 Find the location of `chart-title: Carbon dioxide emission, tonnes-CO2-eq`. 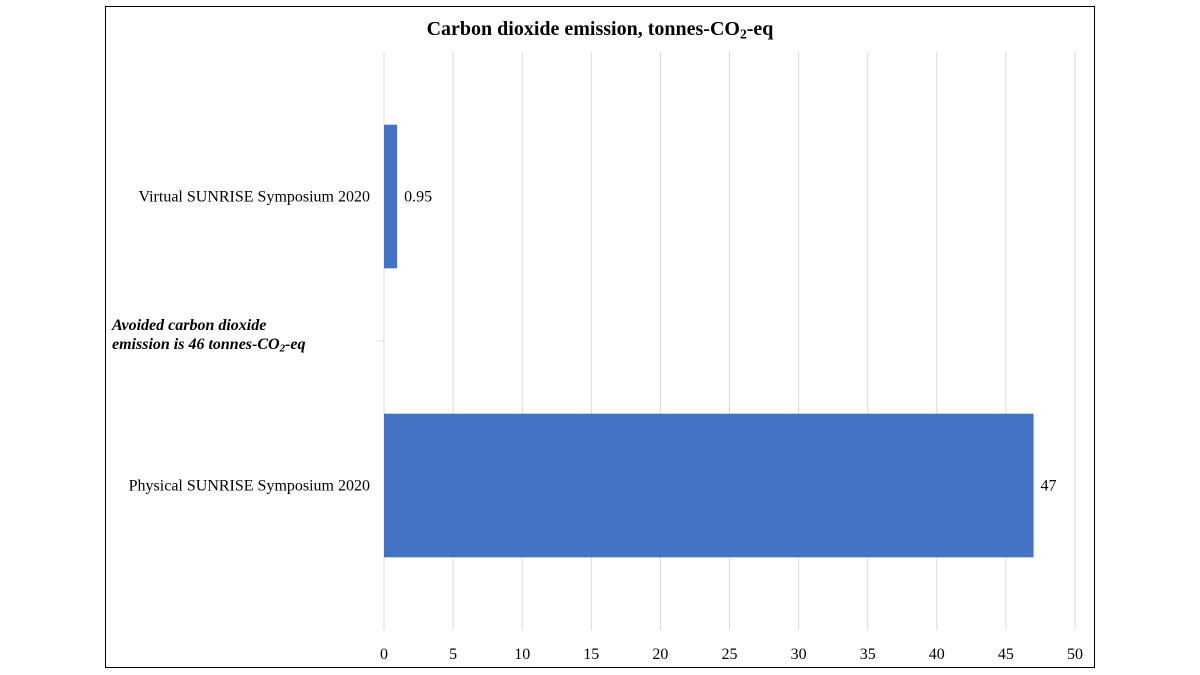

chart-title: Carbon dioxide emission, tonnes-CO2-eq is located at coordinates (600, 29).